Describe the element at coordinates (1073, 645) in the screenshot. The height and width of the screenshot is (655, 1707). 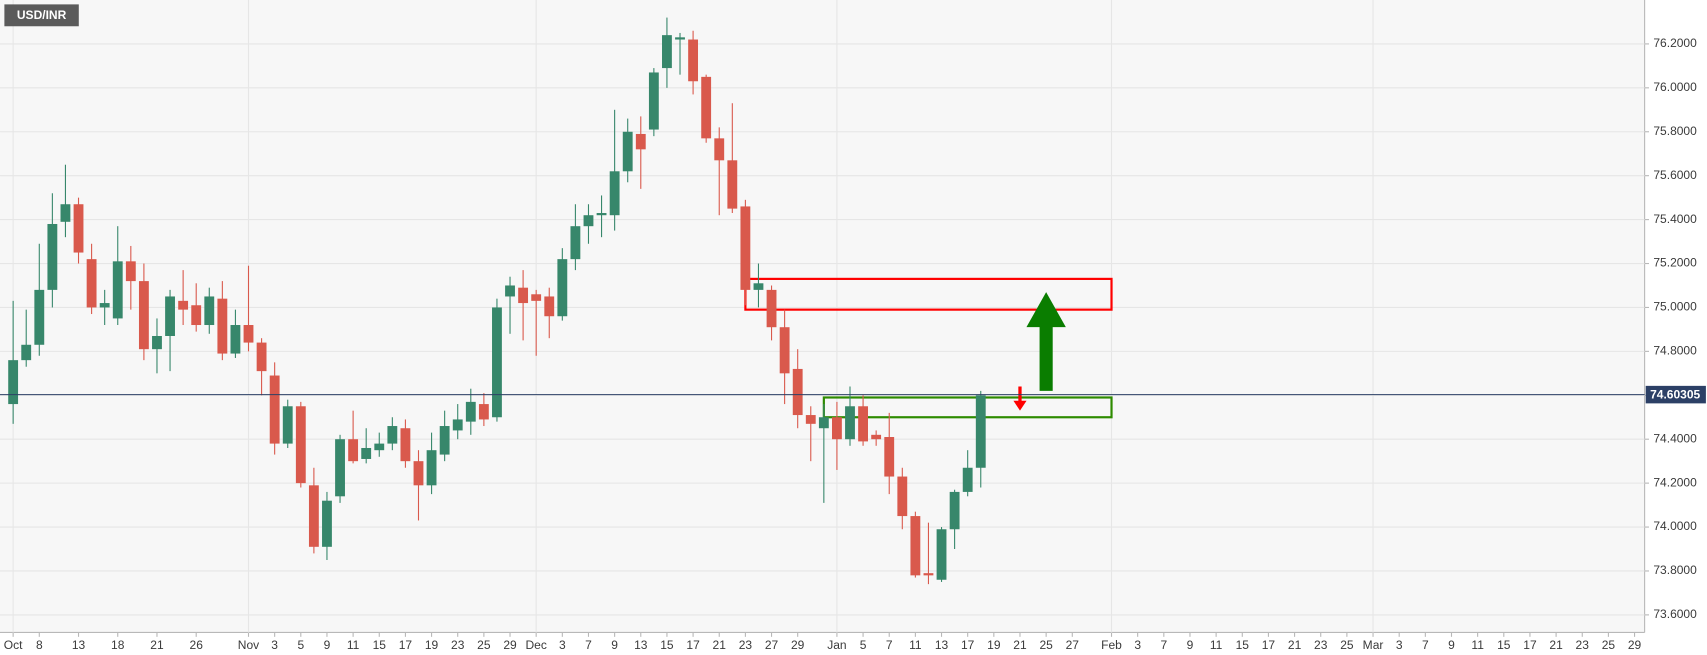
I see `x-tick-label: 27` at that location.